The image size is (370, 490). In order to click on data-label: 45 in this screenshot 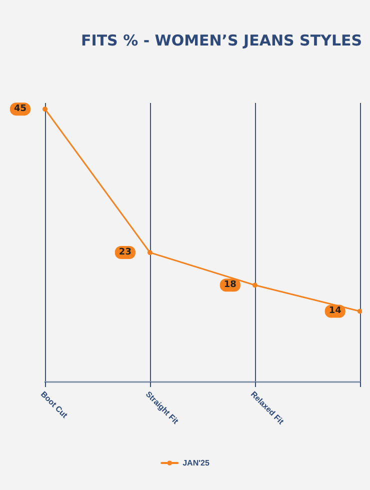, I will do `click(20, 109)`.